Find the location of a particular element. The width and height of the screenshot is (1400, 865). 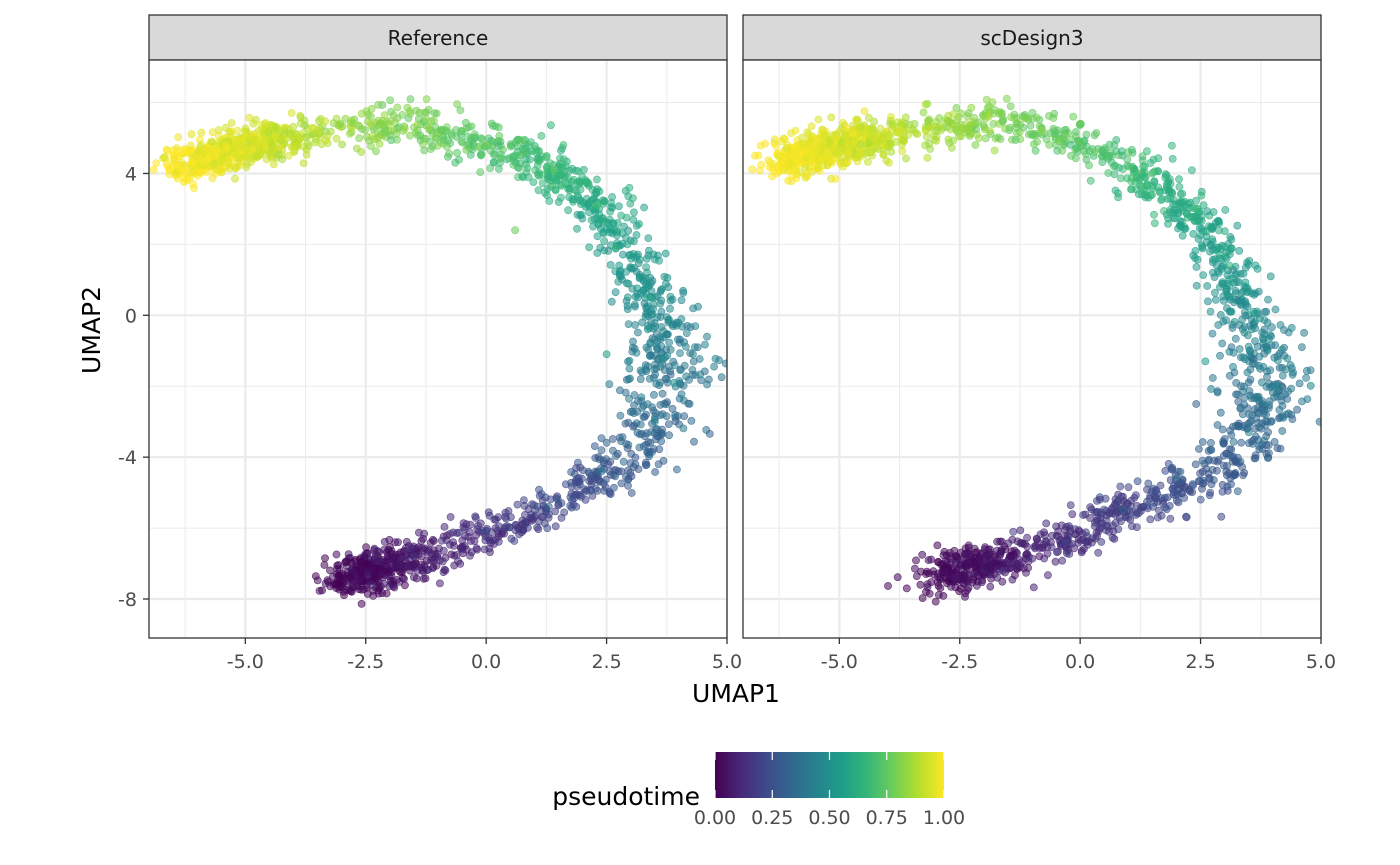

y-axis-ticks: -8 -4 0 4 is located at coordinates (133, 387).